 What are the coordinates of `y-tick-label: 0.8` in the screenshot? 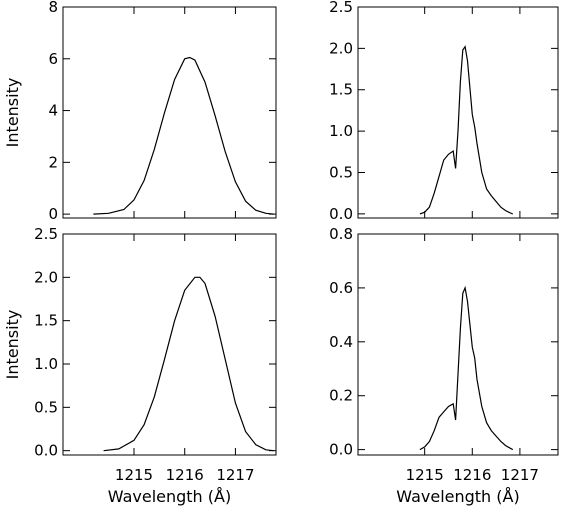 It's located at (341, 234).